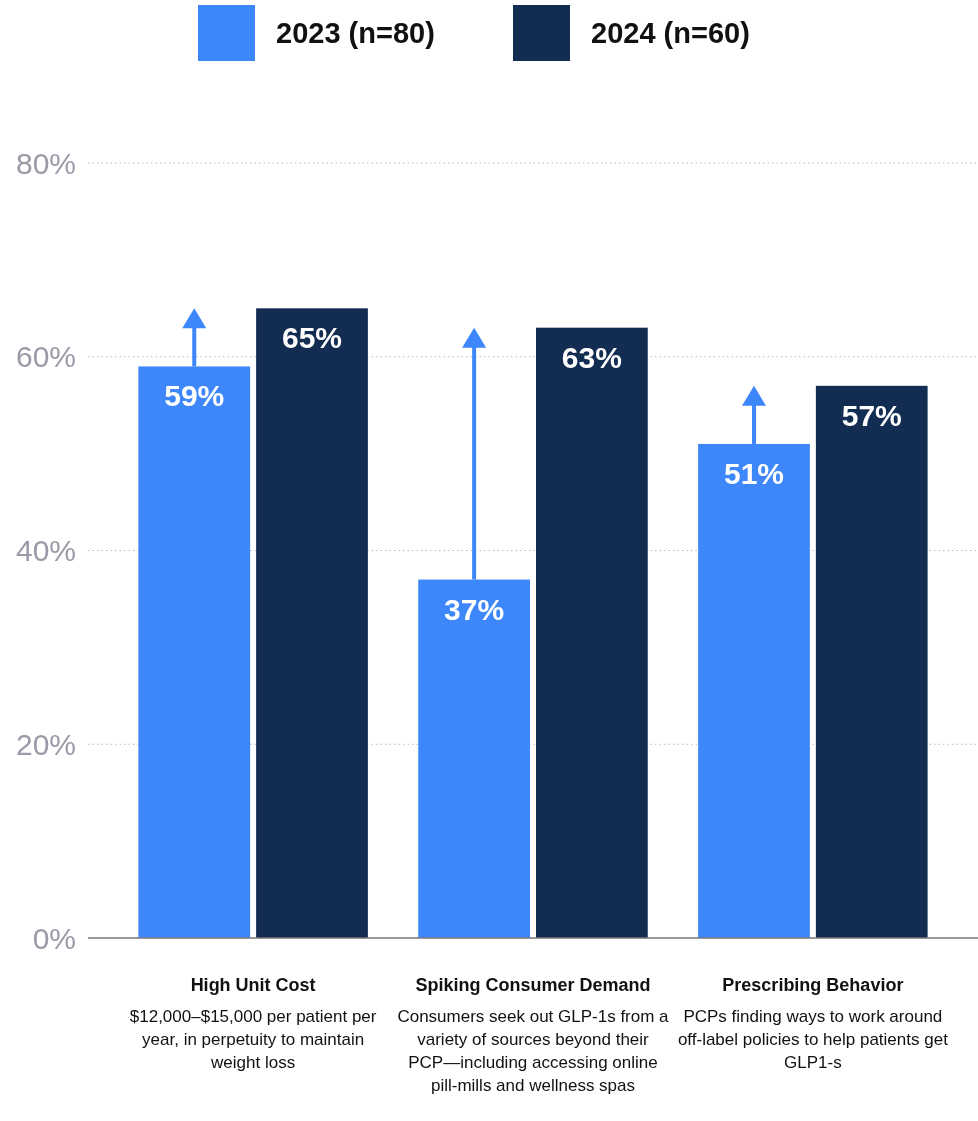  I want to click on legend-label: 2024 (n=60), so click(670, 33).